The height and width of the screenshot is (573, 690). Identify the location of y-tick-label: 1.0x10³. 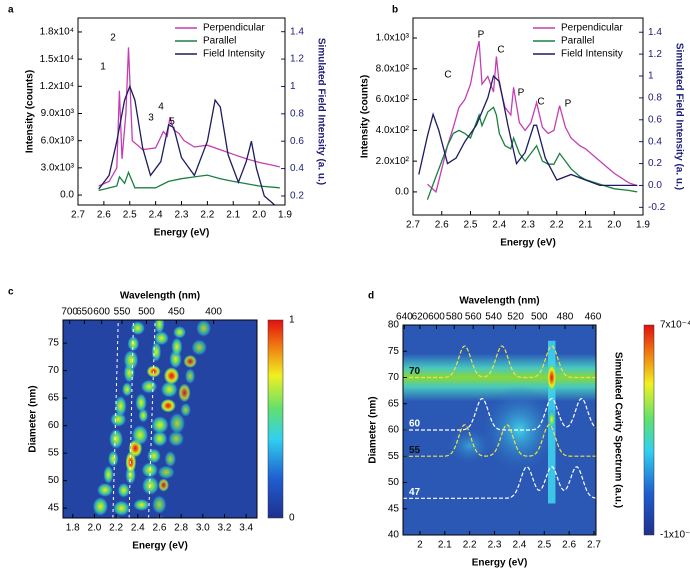
(393, 38).